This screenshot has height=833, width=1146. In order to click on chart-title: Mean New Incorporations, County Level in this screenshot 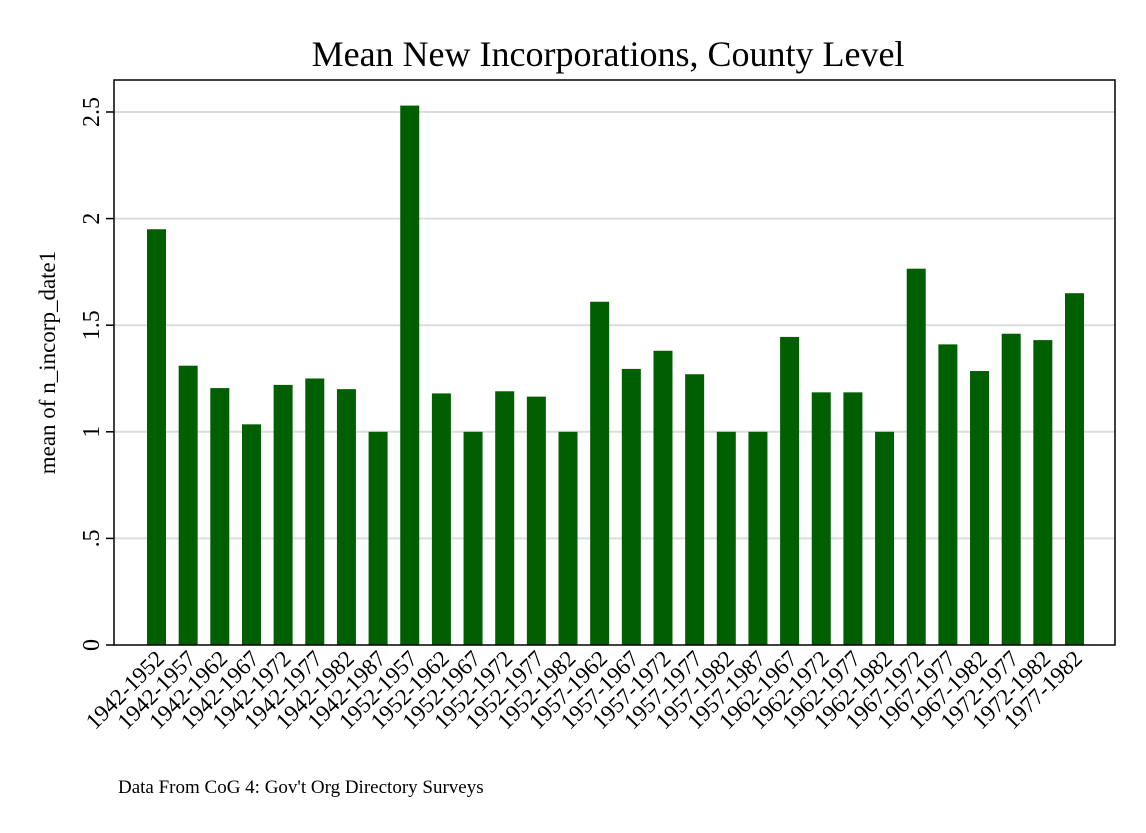, I will do `click(608, 54)`.